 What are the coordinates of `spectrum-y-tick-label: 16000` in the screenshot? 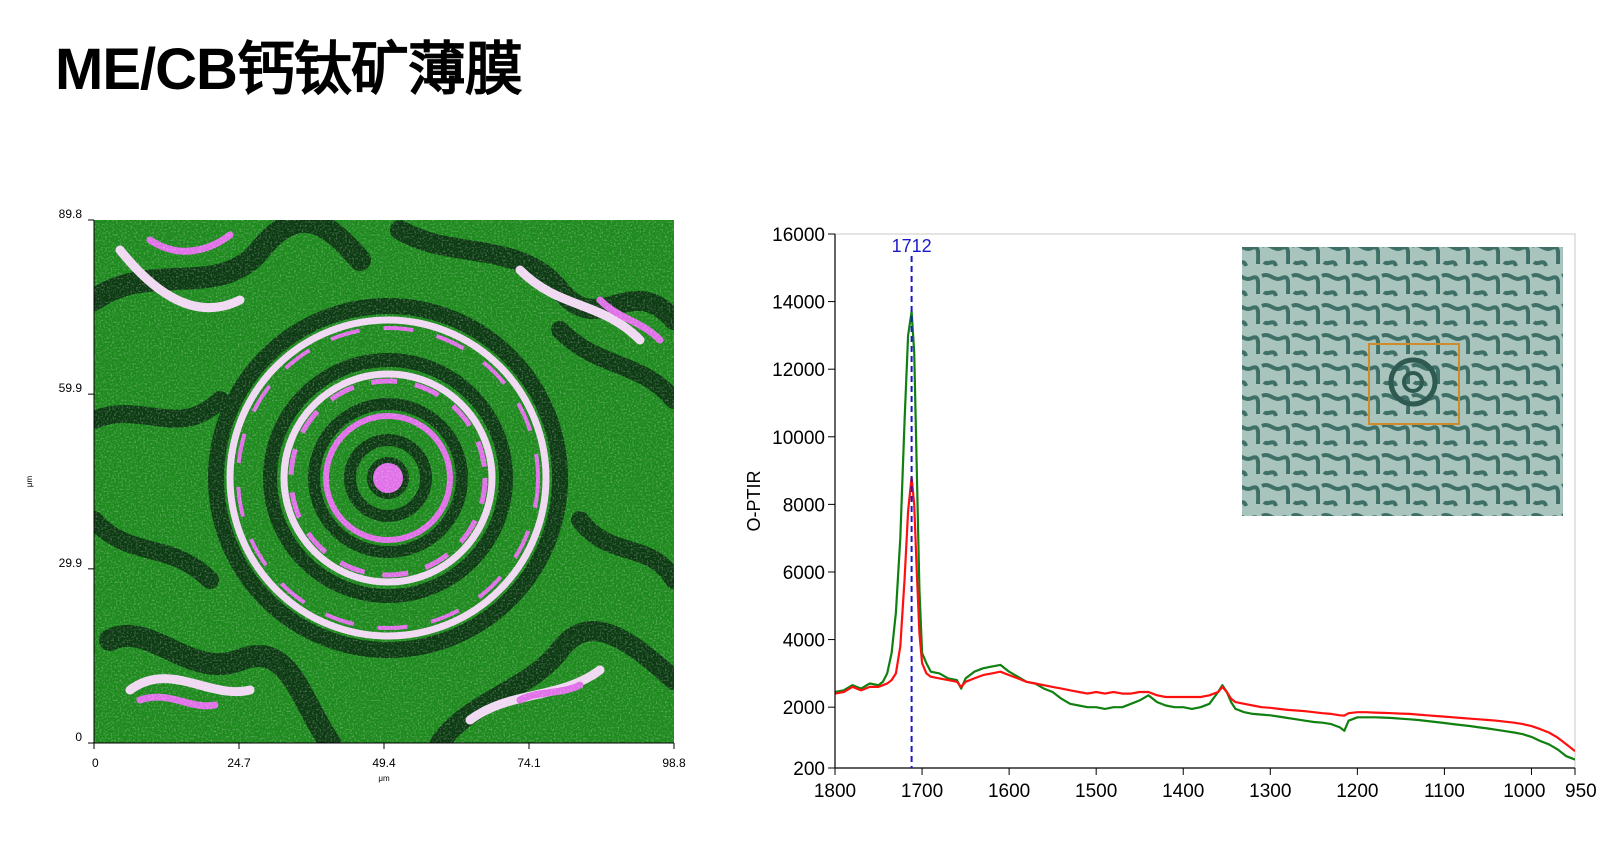 It's located at (798, 235).